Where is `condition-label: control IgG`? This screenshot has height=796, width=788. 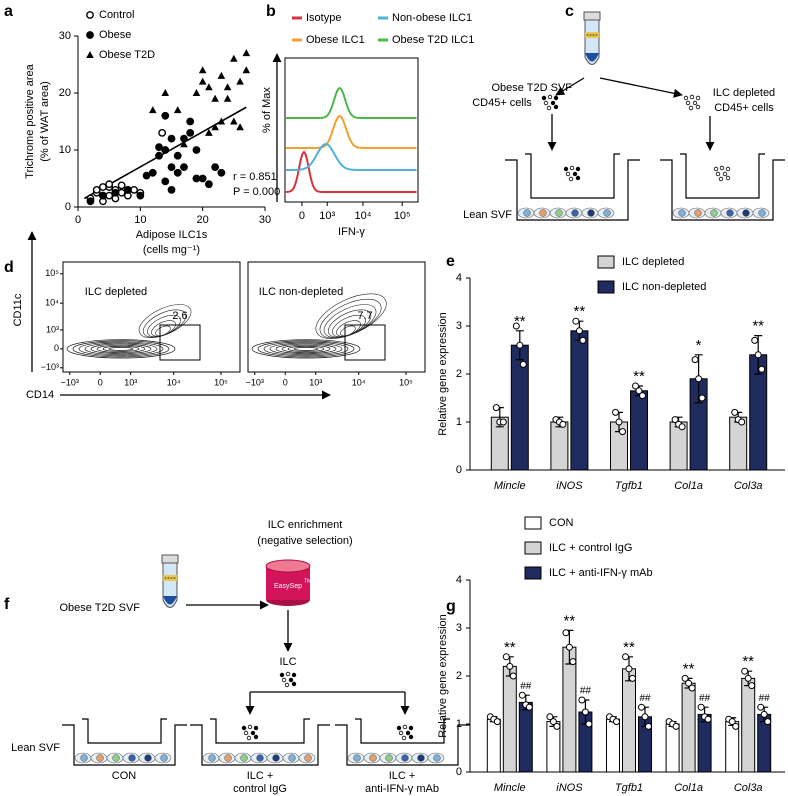
condition-label: control IgG is located at coordinates (260, 789).